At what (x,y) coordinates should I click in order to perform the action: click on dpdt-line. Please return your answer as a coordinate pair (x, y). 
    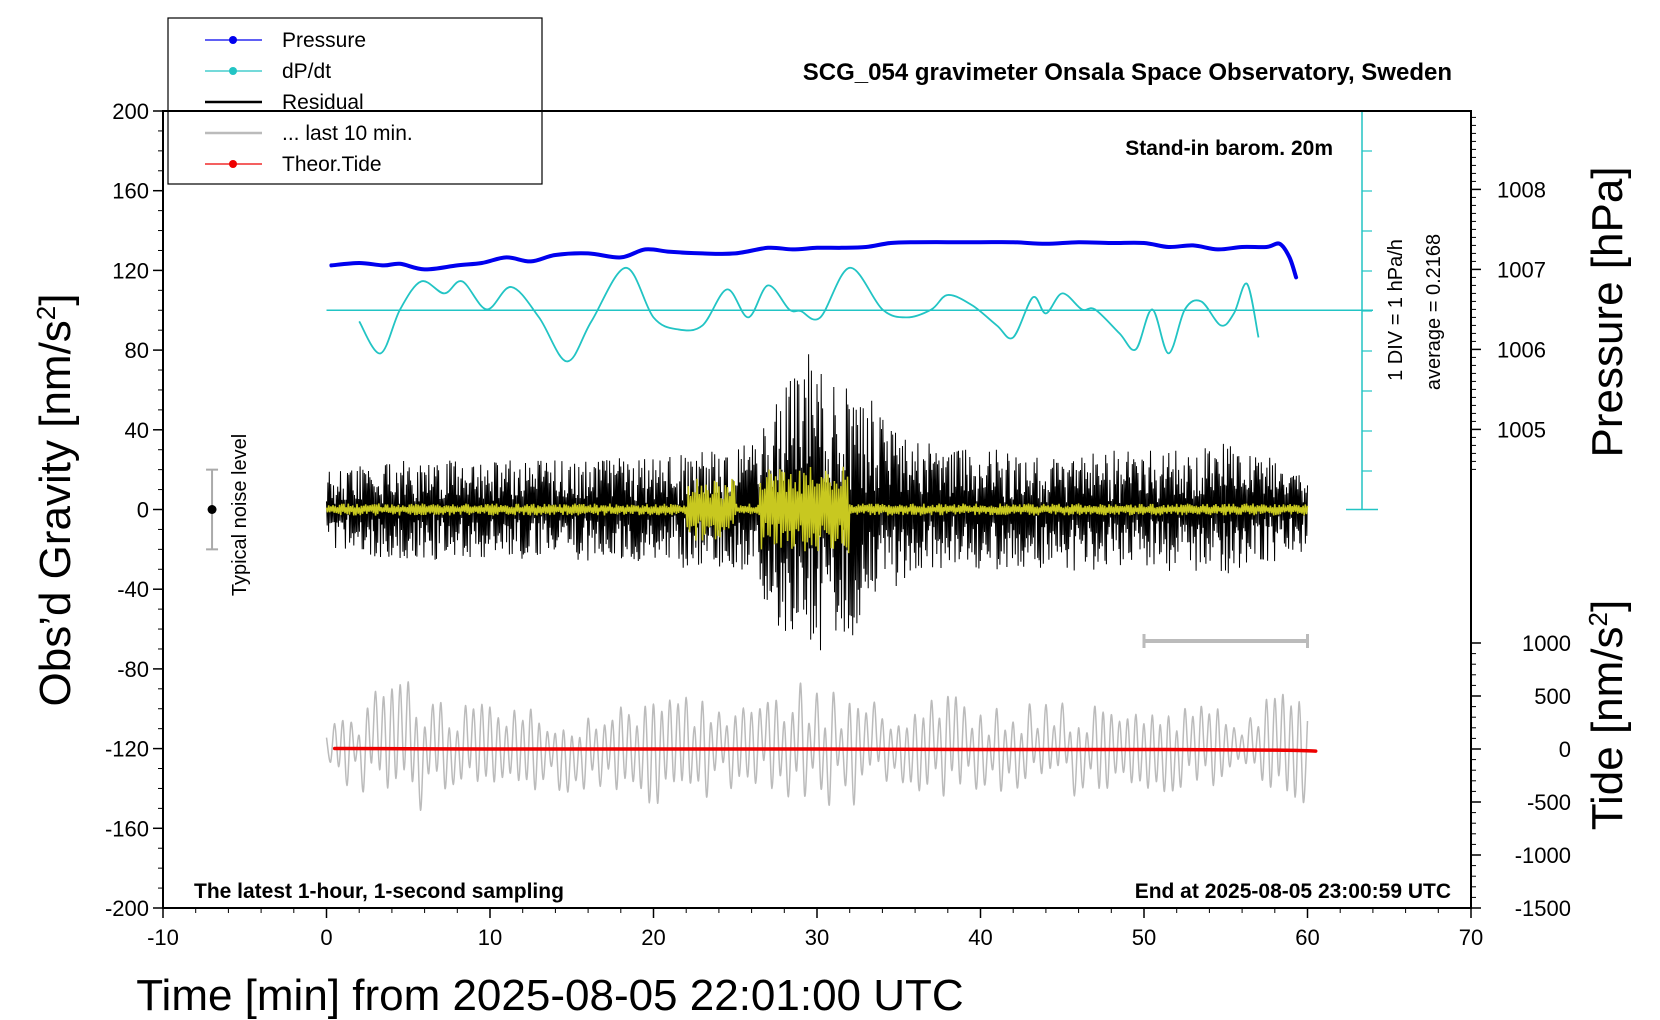
    Looking at the image, I should click on (809, 314).